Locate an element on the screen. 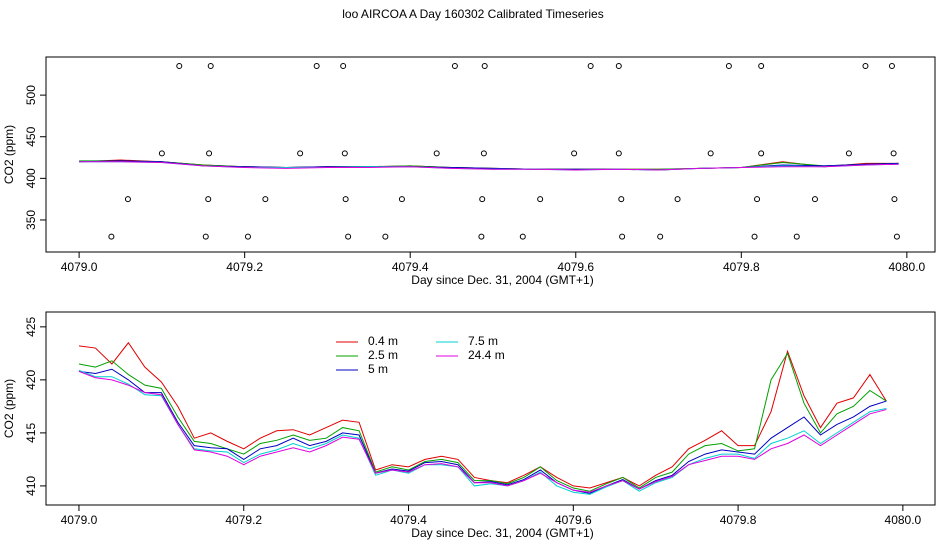 This screenshot has height=550, width=950. legend-label: 5 m is located at coordinates (378, 369).